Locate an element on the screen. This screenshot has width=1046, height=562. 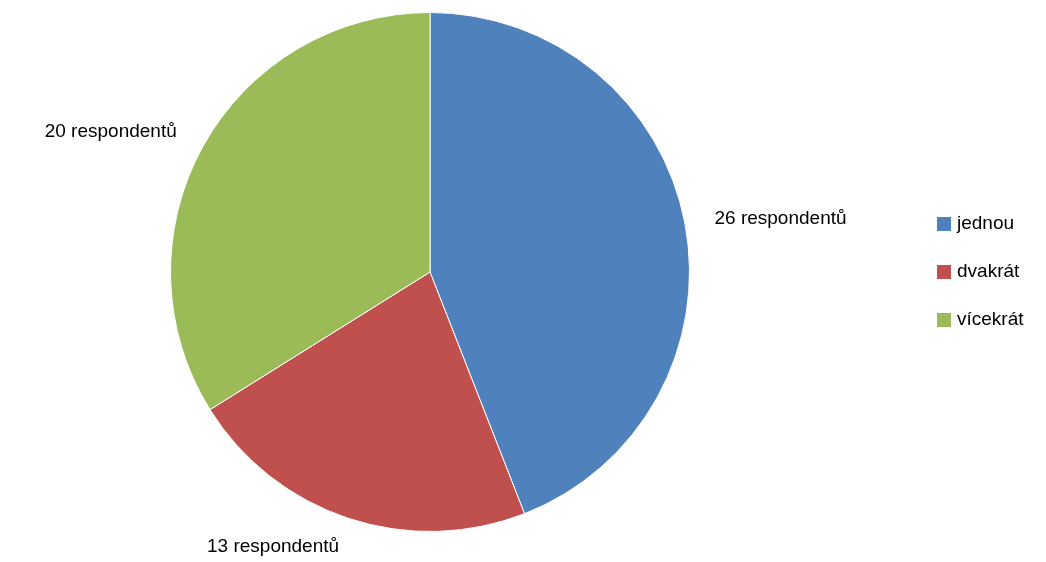
legend-label: vícekrát is located at coordinates (991, 319).